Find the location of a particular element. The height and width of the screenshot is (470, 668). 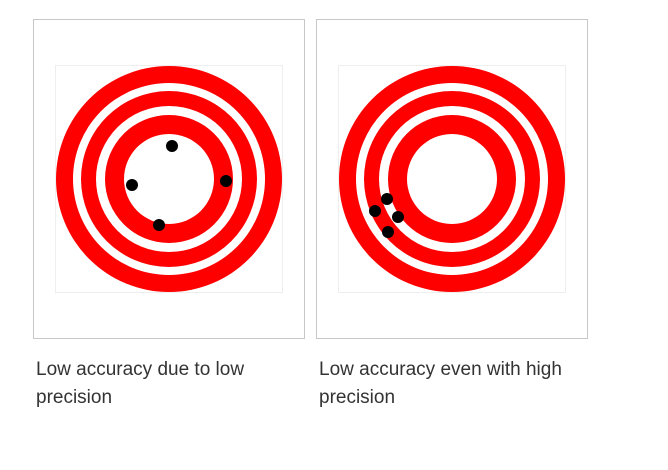

caption-low-precision: Low accuracy due to low precision is located at coordinates (140, 383).